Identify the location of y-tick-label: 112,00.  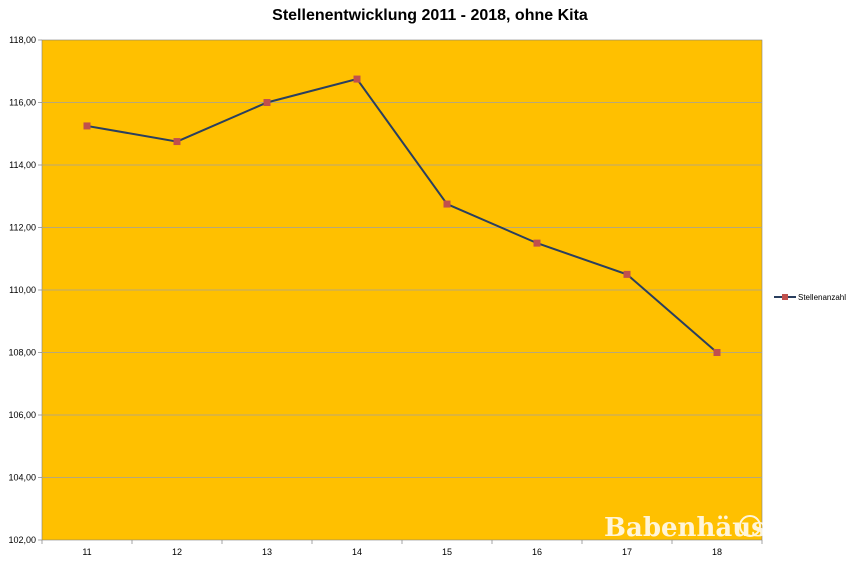
(22, 228).